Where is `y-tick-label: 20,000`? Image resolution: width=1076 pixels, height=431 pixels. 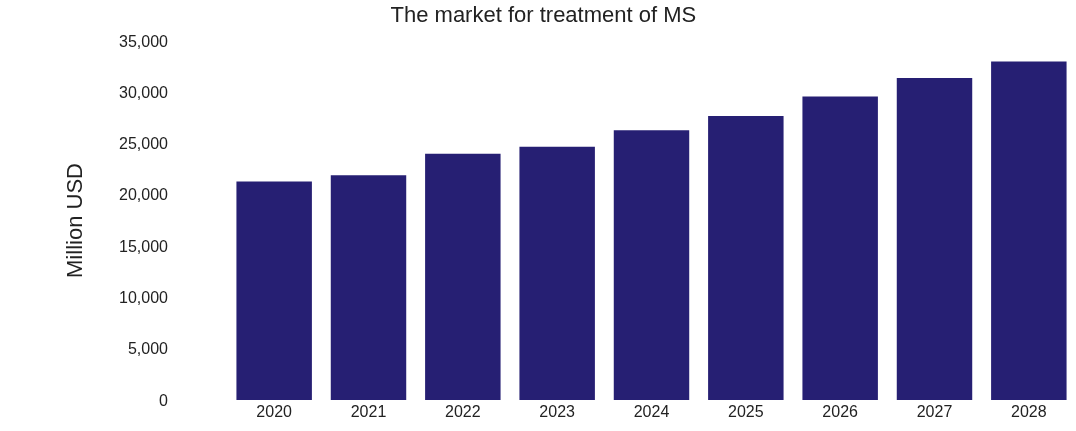 y-tick-label: 20,000 is located at coordinates (144, 195).